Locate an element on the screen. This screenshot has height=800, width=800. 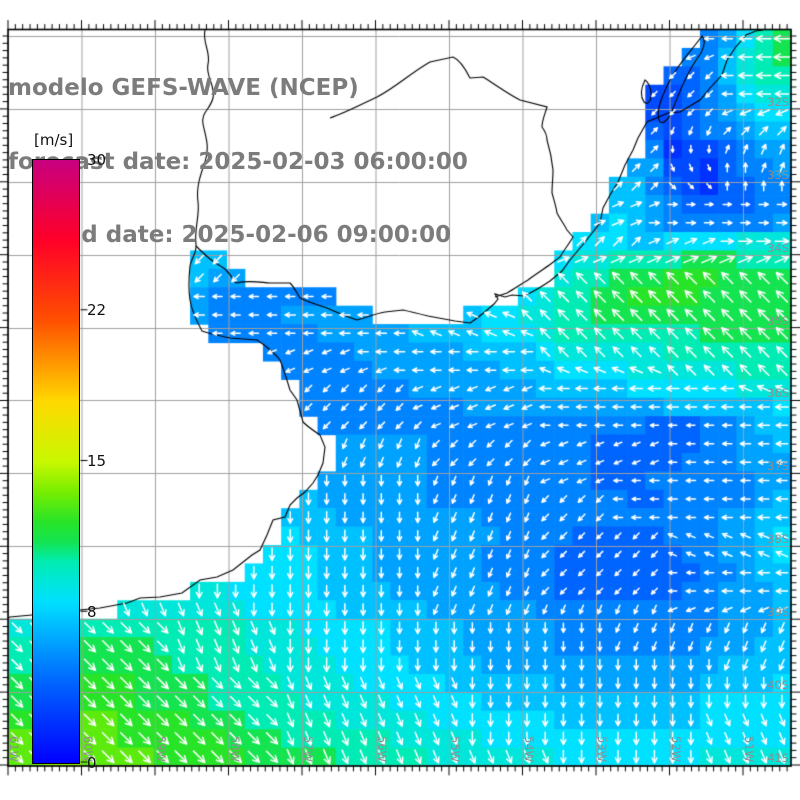
colorbar-unit-label: [m/s] is located at coordinates (54, 140).